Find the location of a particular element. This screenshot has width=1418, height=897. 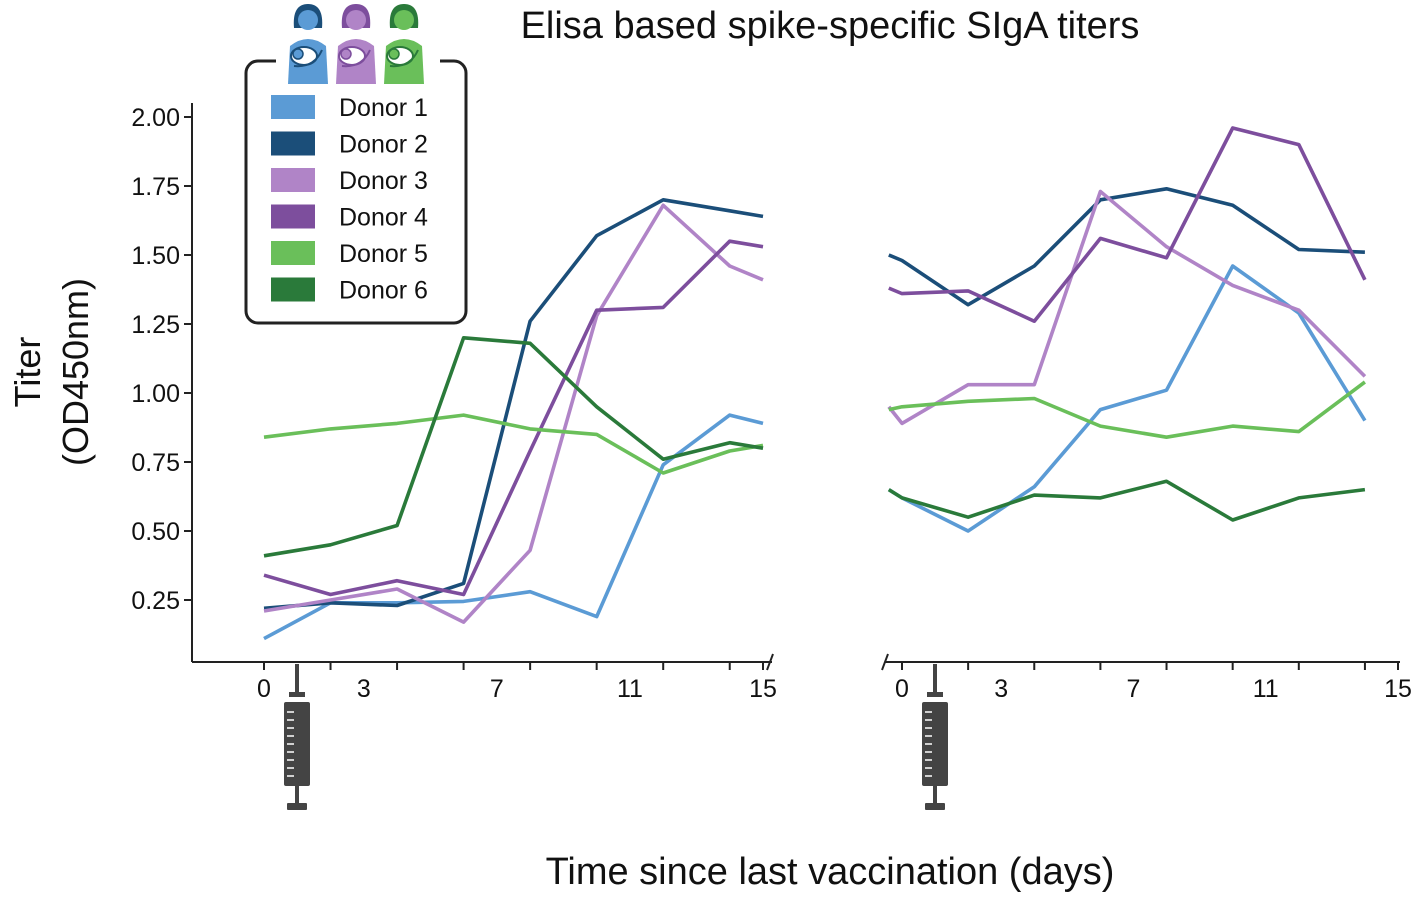

syringe-layer is located at coordinates (616, 737).